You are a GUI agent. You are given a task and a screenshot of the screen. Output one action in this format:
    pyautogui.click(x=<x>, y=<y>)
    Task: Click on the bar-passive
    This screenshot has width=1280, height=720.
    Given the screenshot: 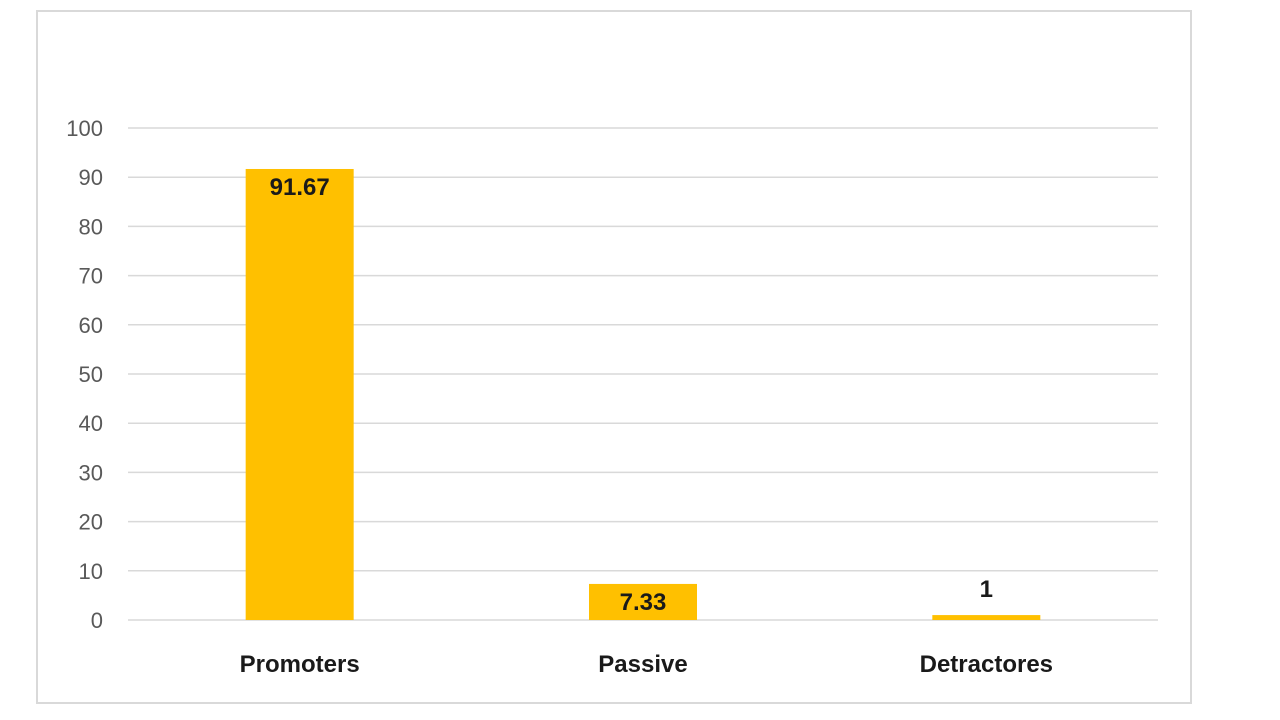 What is the action you would take?
    pyautogui.click(x=643, y=601)
    